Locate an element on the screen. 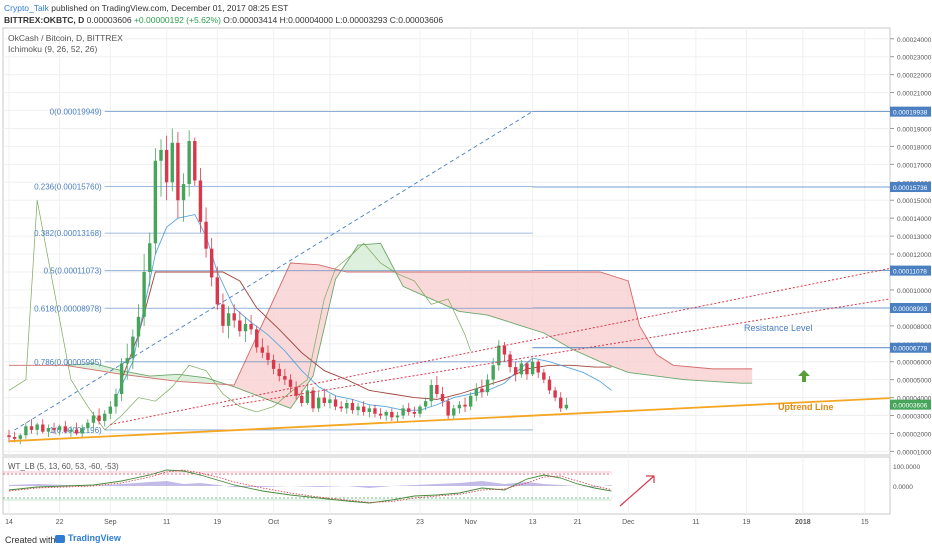  x-tick-label: 19 is located at coordinates (217, 522).